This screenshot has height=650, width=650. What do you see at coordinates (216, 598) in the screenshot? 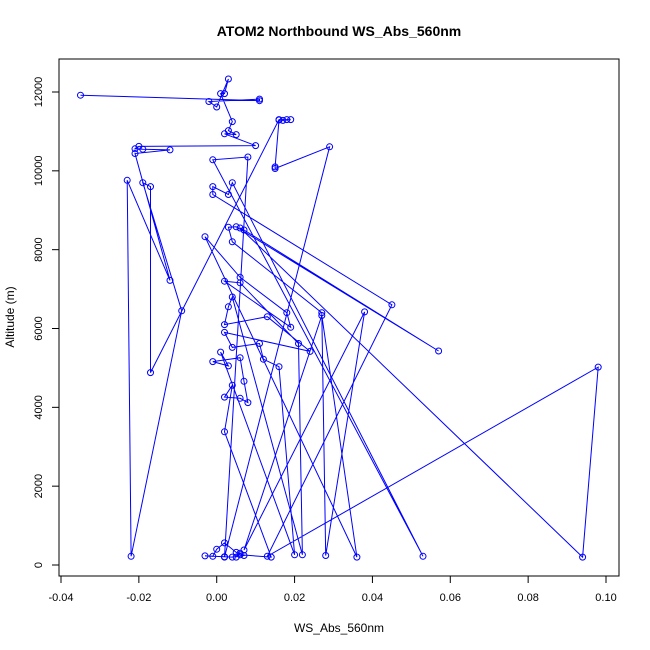
I see `x-tick-label: 0.00` at bounding box center [216, 598].